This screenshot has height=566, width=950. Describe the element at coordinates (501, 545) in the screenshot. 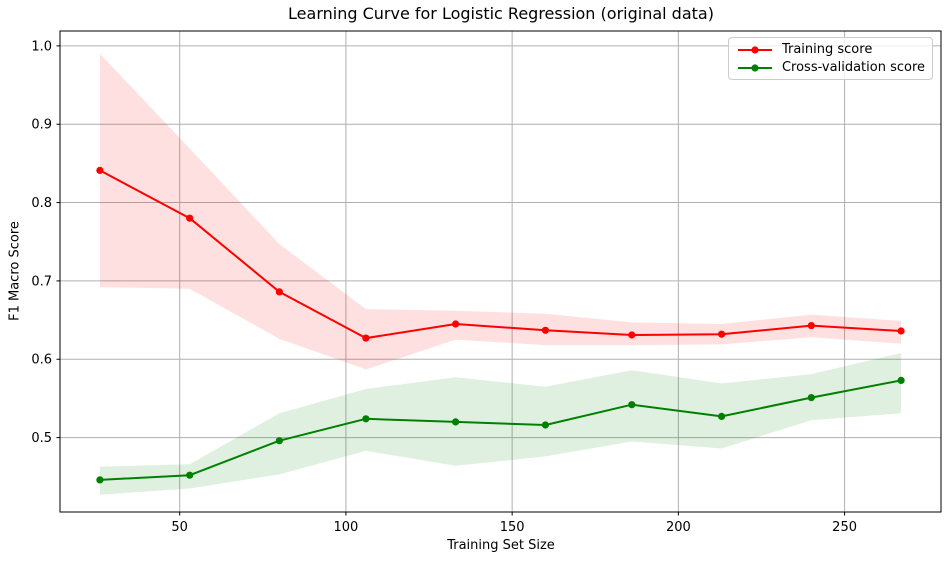

I see `x-axis-label: Training Set Size` at that location.